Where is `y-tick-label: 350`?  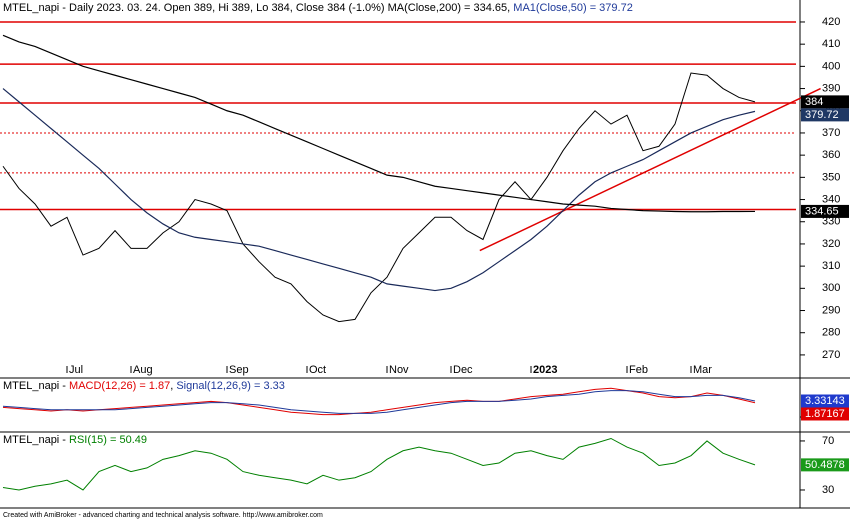
y-tick-label: 350 is located at coordinates (831, 177).